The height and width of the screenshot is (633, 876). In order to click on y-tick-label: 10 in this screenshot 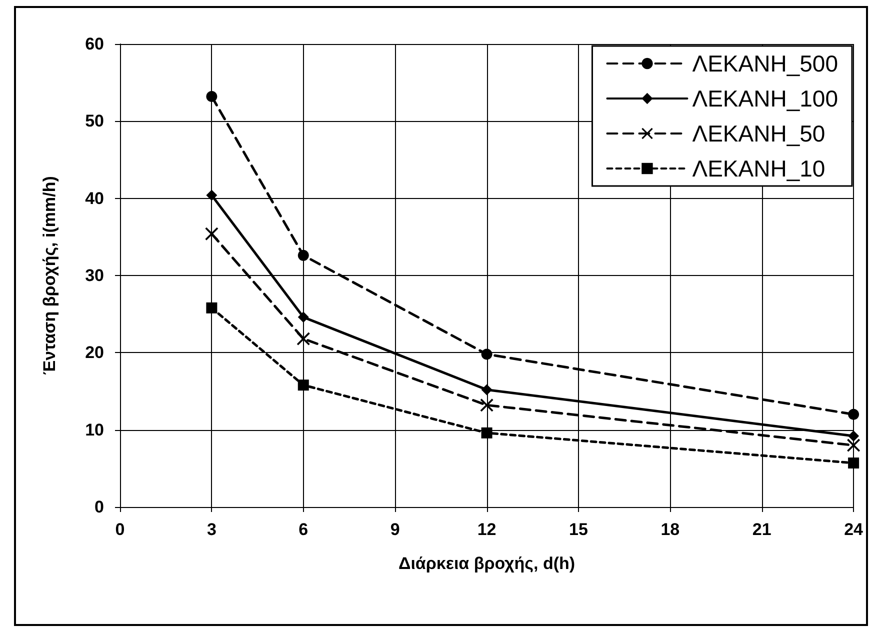, I will do `click(94, 430)`.